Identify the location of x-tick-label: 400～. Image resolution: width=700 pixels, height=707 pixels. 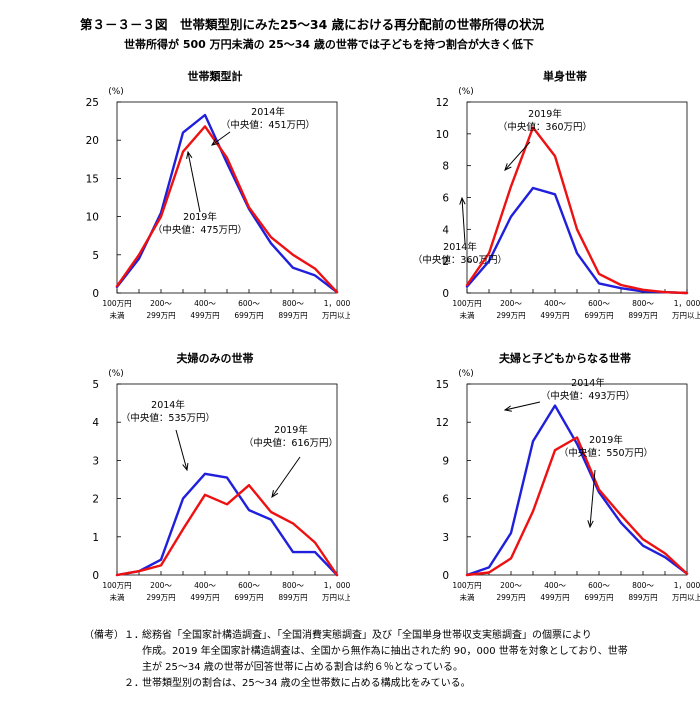
(205, 303).